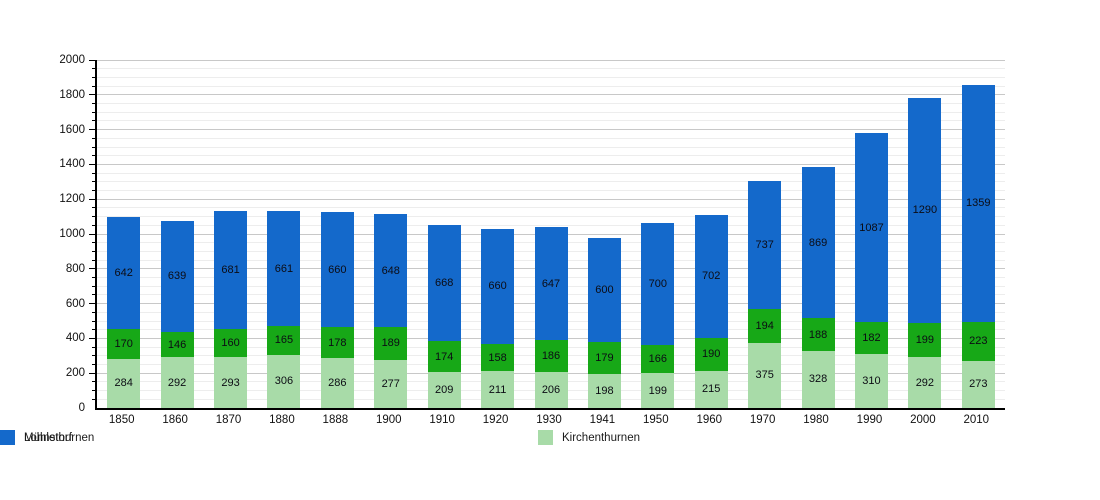 This screenshot has width=1100, height=500. What do you see at coordinates (656, 420) in the screenshot?
I see `x-axis-label: 1950` at bounding box center [656, 420].